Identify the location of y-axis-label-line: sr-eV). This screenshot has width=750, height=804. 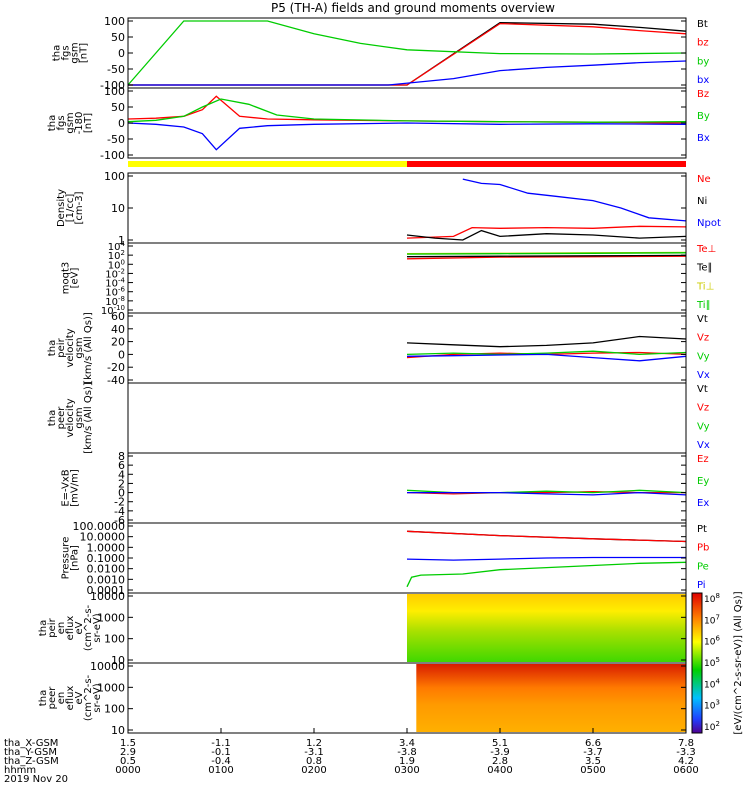
(97, 697).